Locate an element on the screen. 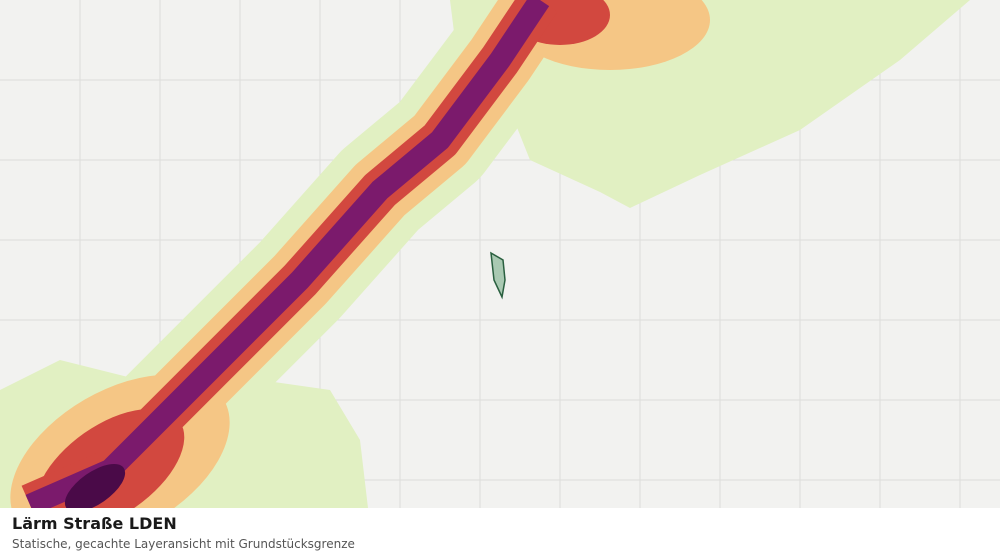  layer-title: Lärm Straße LDEN is located at coordinates (94, 523).